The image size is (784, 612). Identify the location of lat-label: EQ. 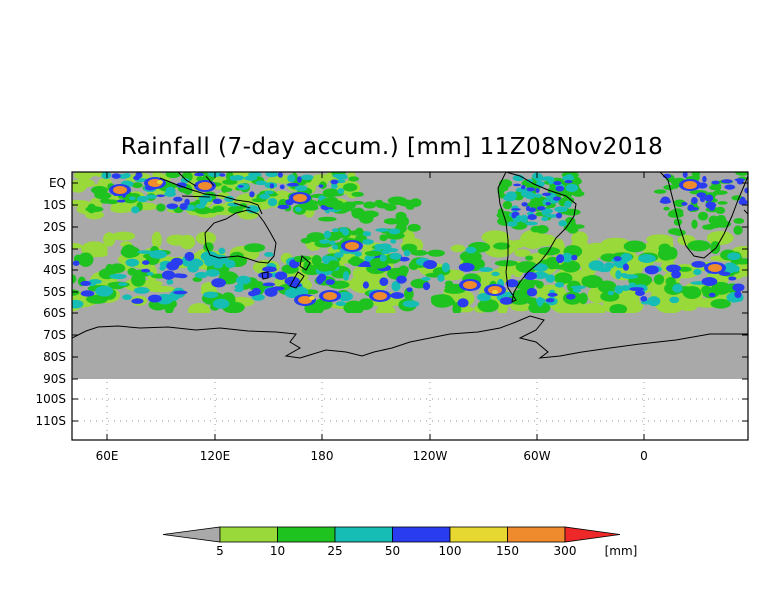
(57, 183).